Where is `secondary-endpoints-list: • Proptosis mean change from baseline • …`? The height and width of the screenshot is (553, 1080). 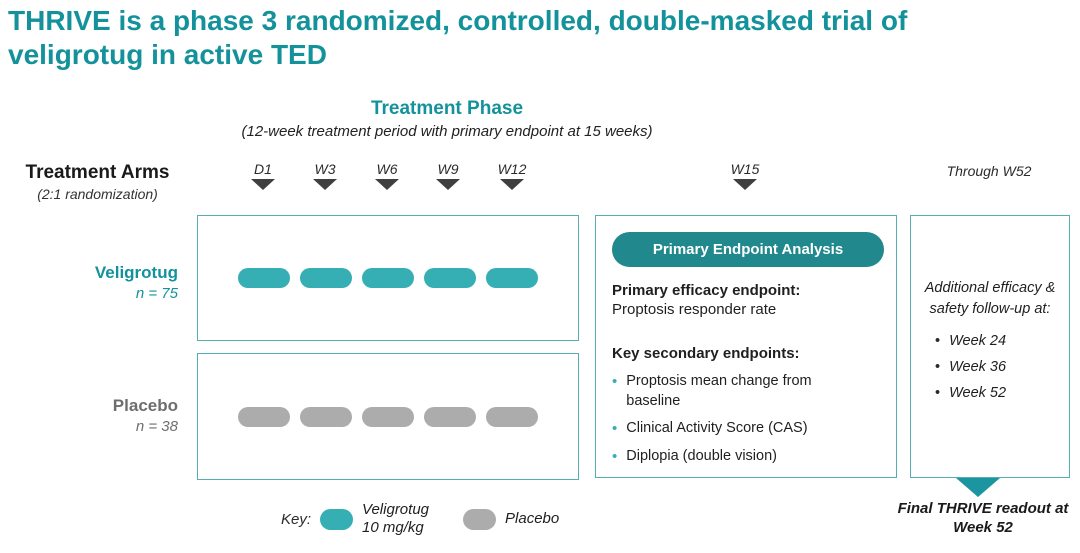 secondary-endpoints-list: • Proptosis mean change from baseline • … is located at coordinates (746, 420).